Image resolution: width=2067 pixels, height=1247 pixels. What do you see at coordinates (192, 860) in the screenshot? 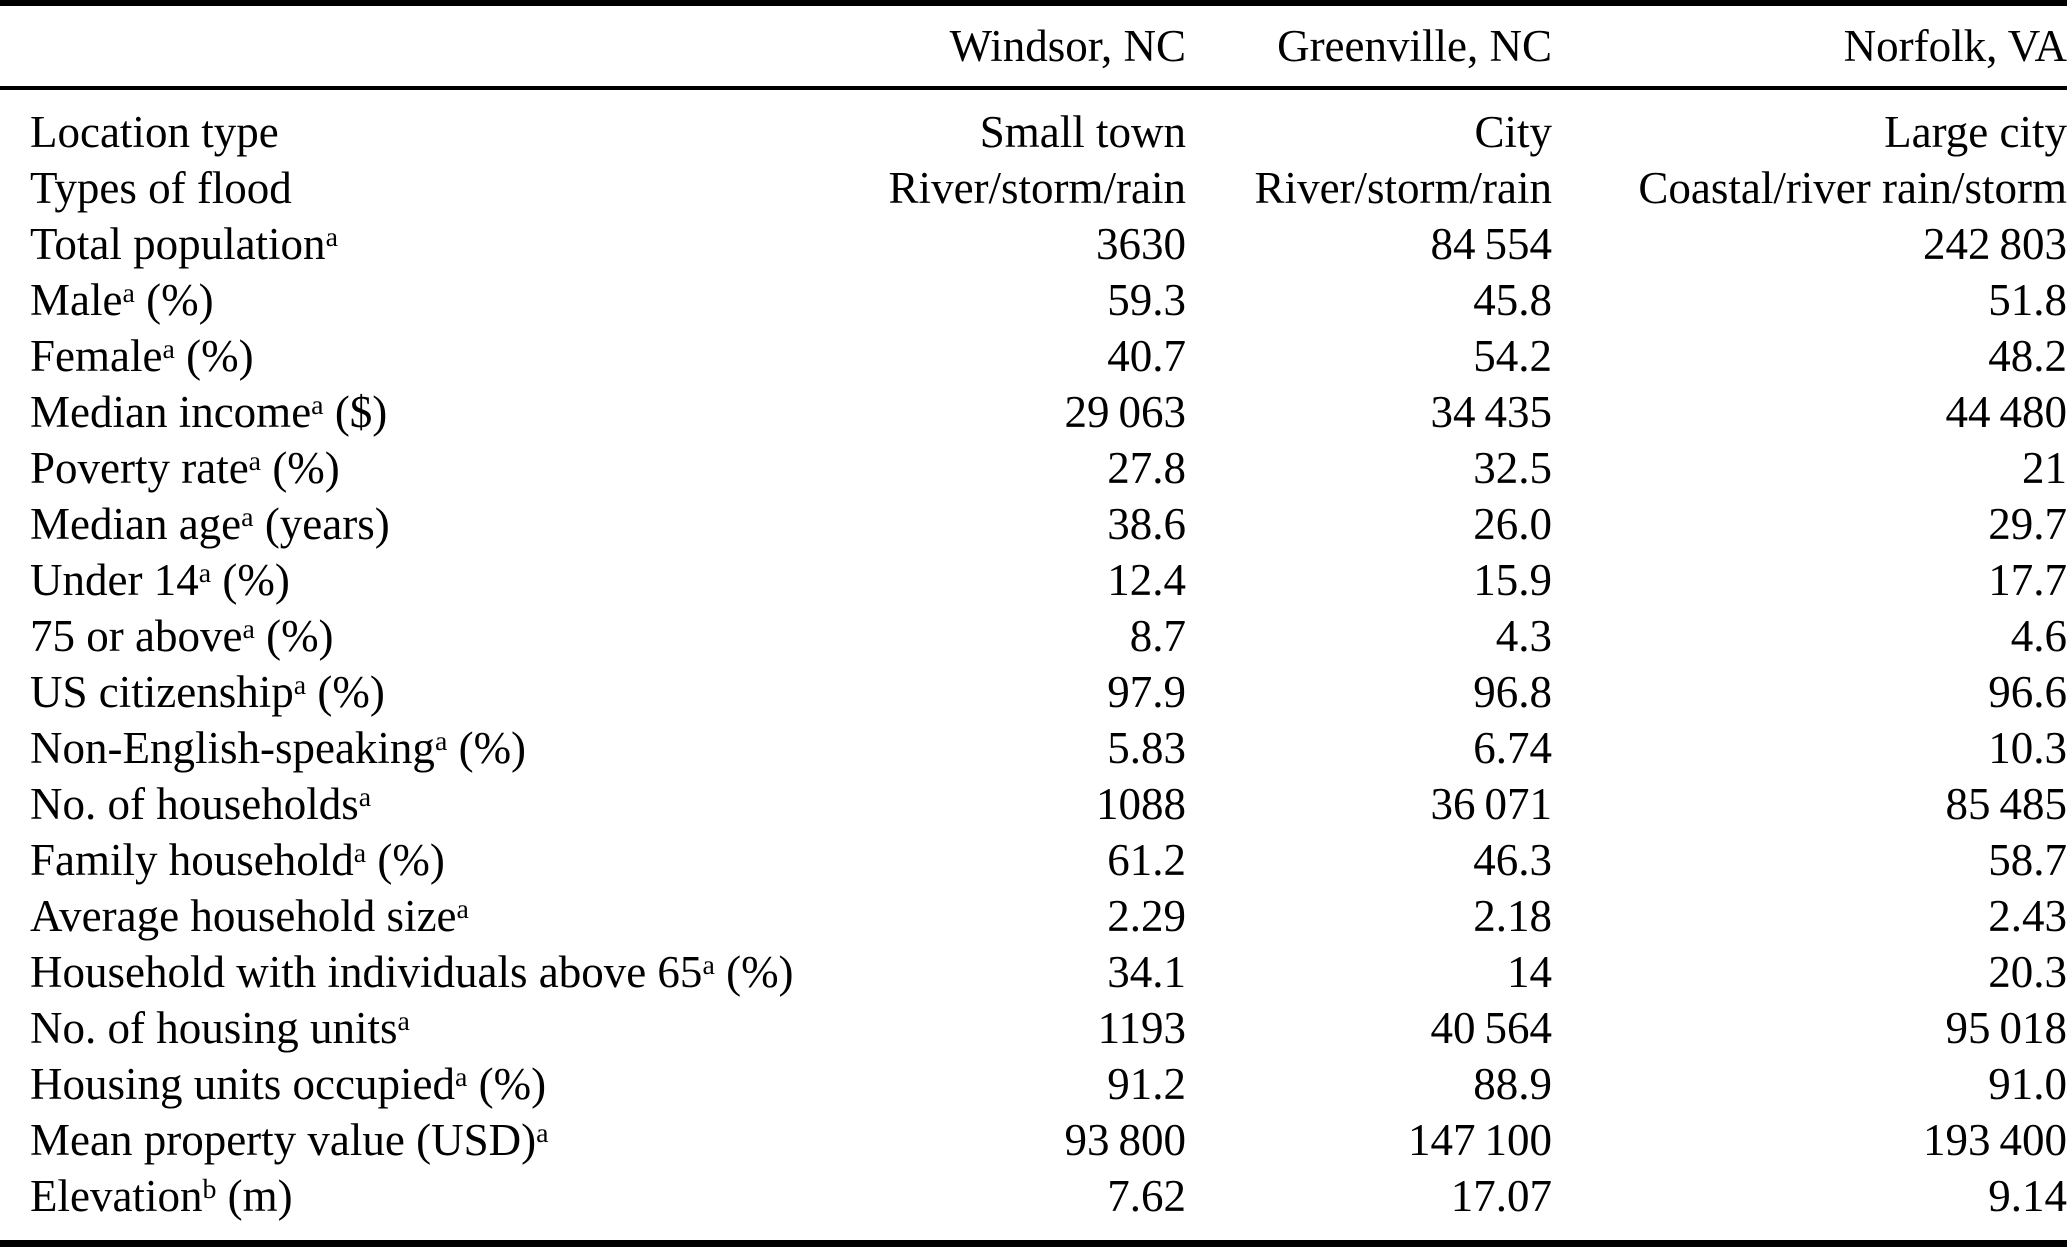
I see `row-label-text: Family household` at bounding box center [192, 860].